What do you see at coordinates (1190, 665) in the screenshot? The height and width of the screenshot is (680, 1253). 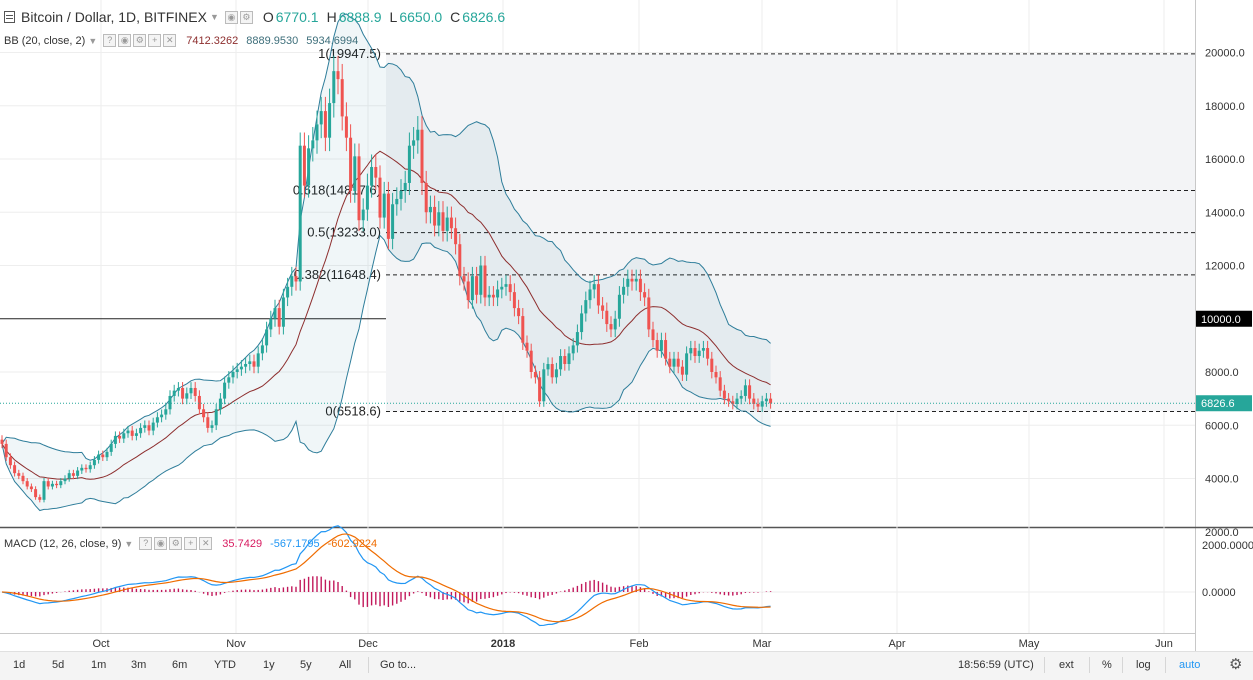 I see `auto-toggle: auto` at bounding box center [1190, 665].